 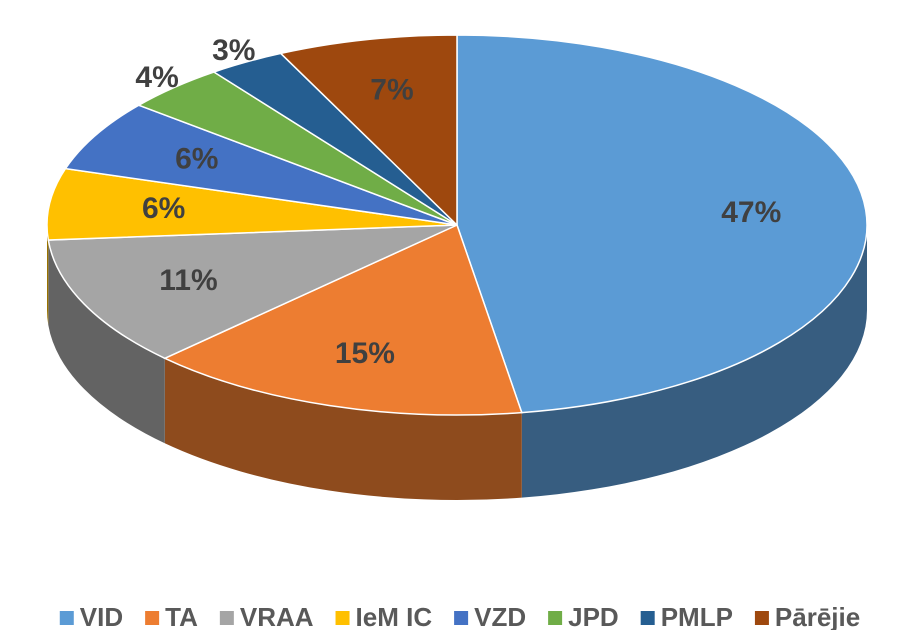 What do you see at coordinates (394, 616) in the screenshot?
I see `legend-label: IeM IC` at bounding box center [394, 616].